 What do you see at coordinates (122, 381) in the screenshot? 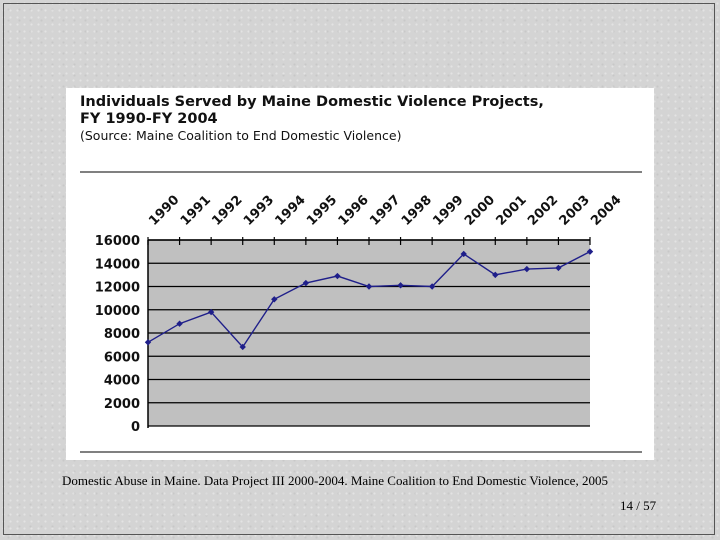
I see `y-tick-label: 4000` at bounding box center [122, 381].